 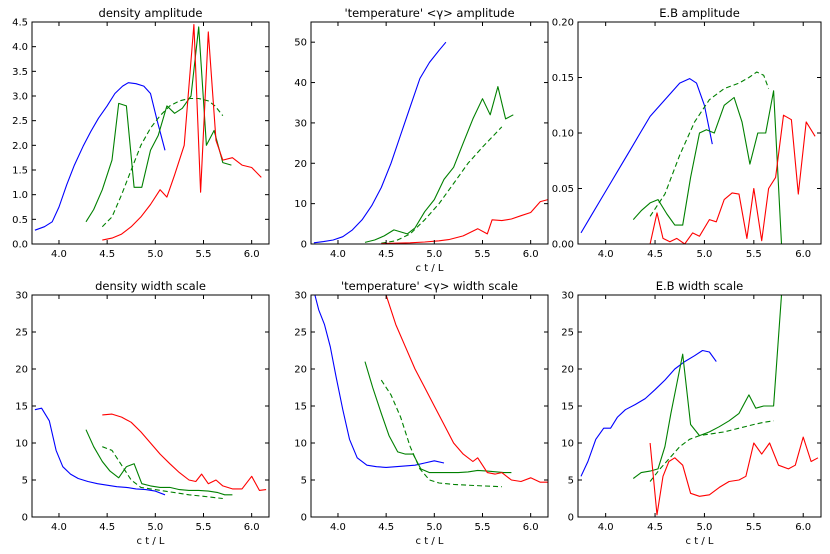 I want to click on y-tick-label: 3.0, so click(x=20, y=97).